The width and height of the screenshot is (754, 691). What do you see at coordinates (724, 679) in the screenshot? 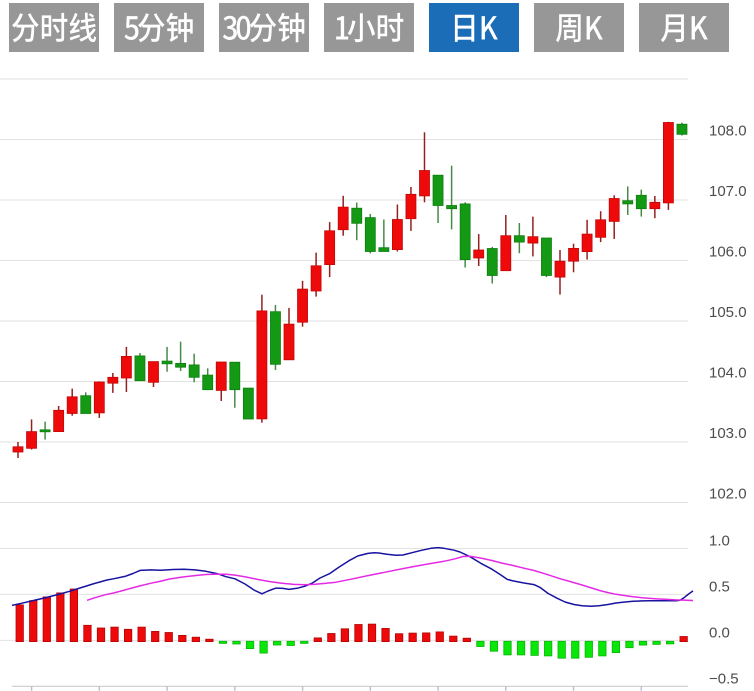
I see `svg-text: −0.5` at bounding box center [724, 679].